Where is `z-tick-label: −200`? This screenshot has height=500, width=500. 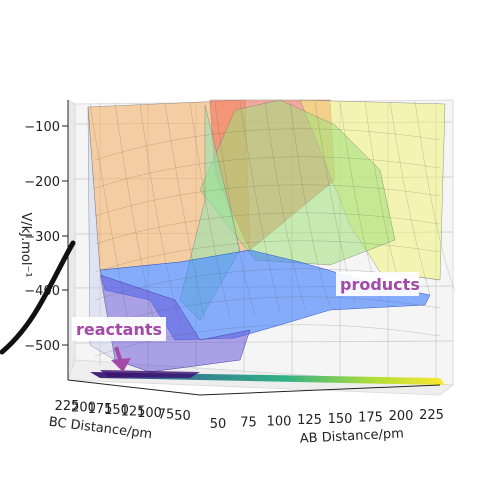
z-tick-label: −200 is located at coordinates (42, 182).